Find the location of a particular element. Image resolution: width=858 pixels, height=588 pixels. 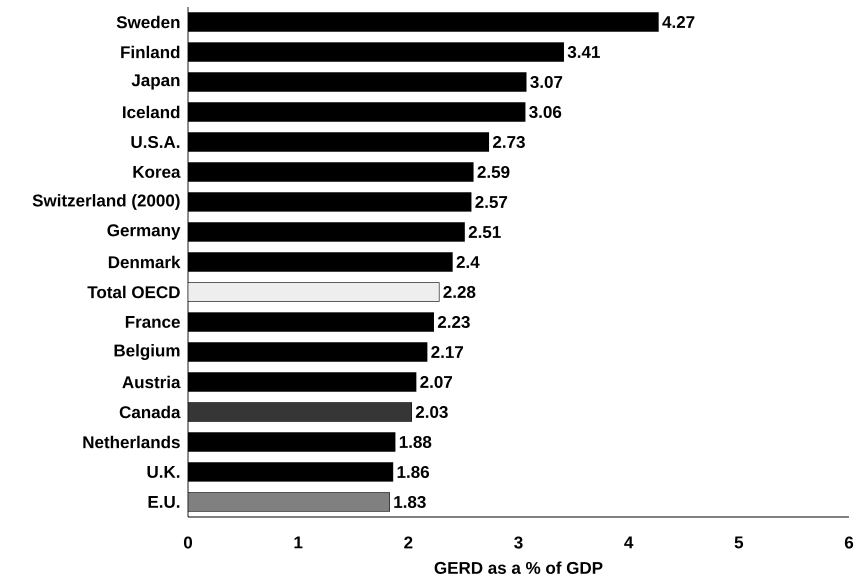

x-tick-label: 3 is located at coordinates (518, 542).